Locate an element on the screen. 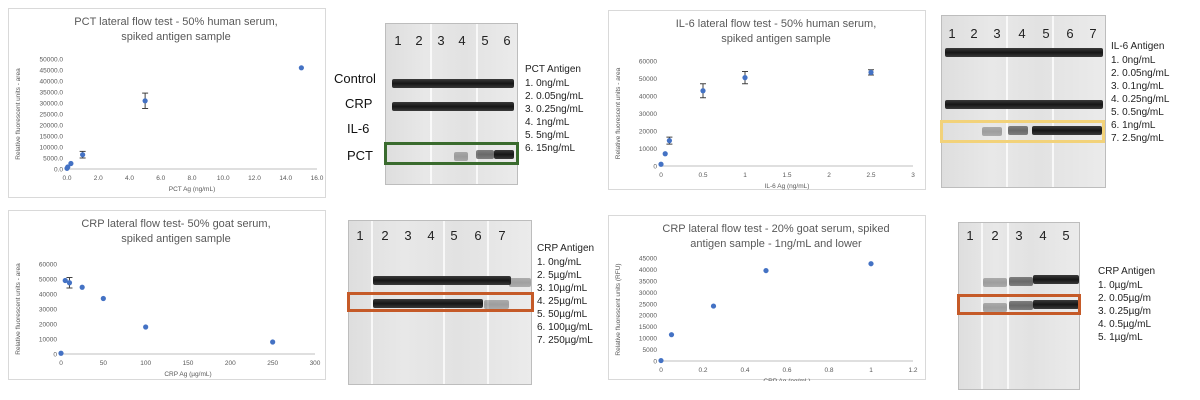 The image size is (1200, 400). x-tick-label: 10.0 is located at coordinates (223, 178).